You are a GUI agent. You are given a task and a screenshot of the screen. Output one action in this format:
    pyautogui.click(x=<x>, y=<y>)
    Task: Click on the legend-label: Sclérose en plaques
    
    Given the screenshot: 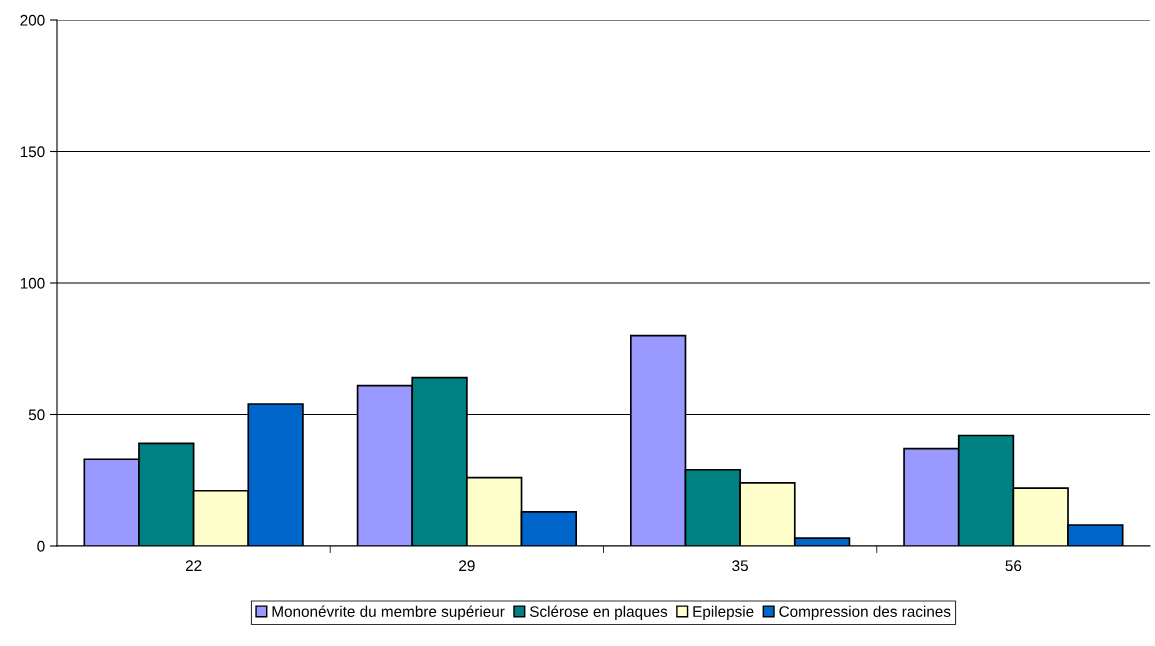 What is the action you would take?
    pyautogui.click(x=598, y=612)
    